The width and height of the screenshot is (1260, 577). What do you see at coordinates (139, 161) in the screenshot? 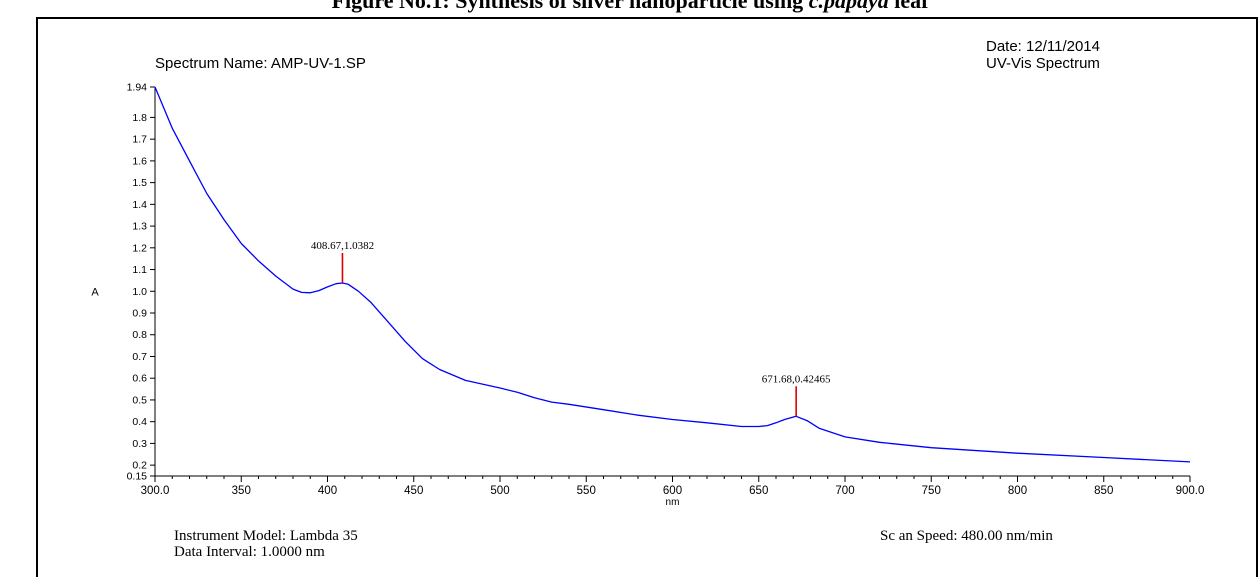
I see `y-tick-label: 1.6` at bounding box center [139, 161].